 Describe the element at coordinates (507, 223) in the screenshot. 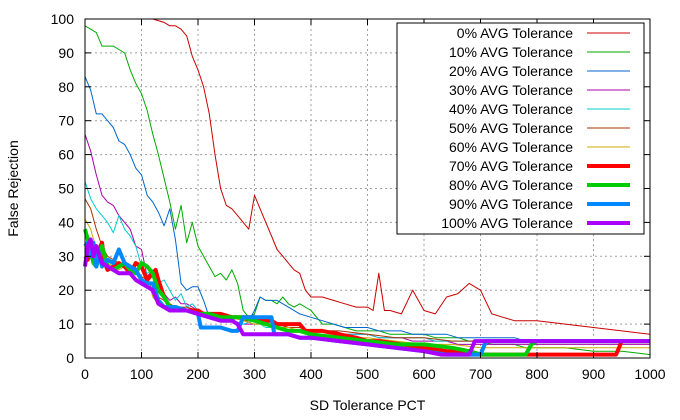

I see `legend-label: 100% AVG Tolerance` at that location.